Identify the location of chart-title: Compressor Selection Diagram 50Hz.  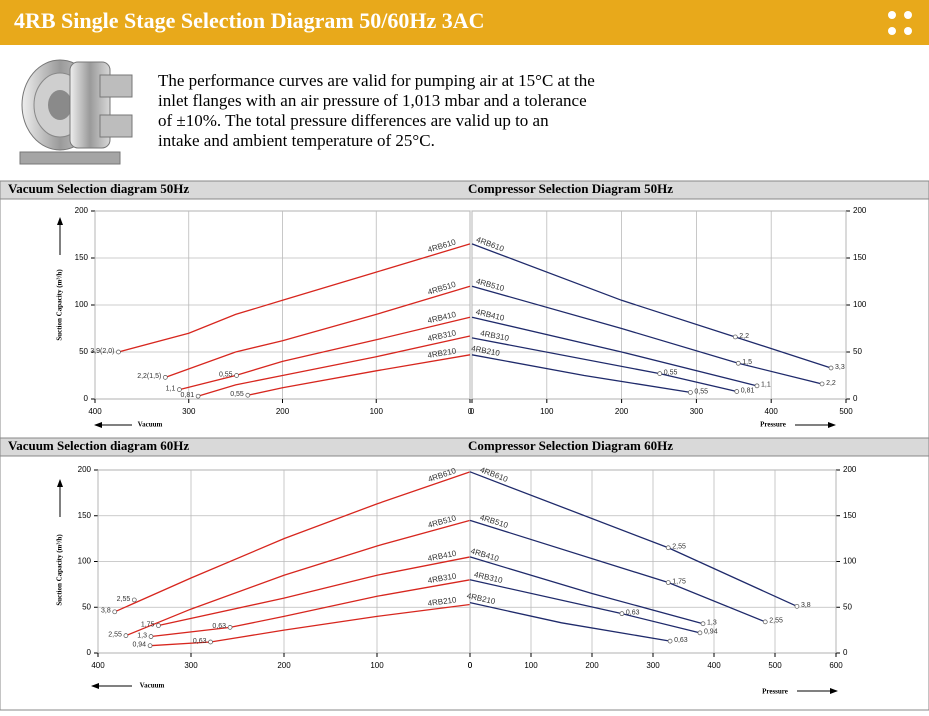
(570, 188).